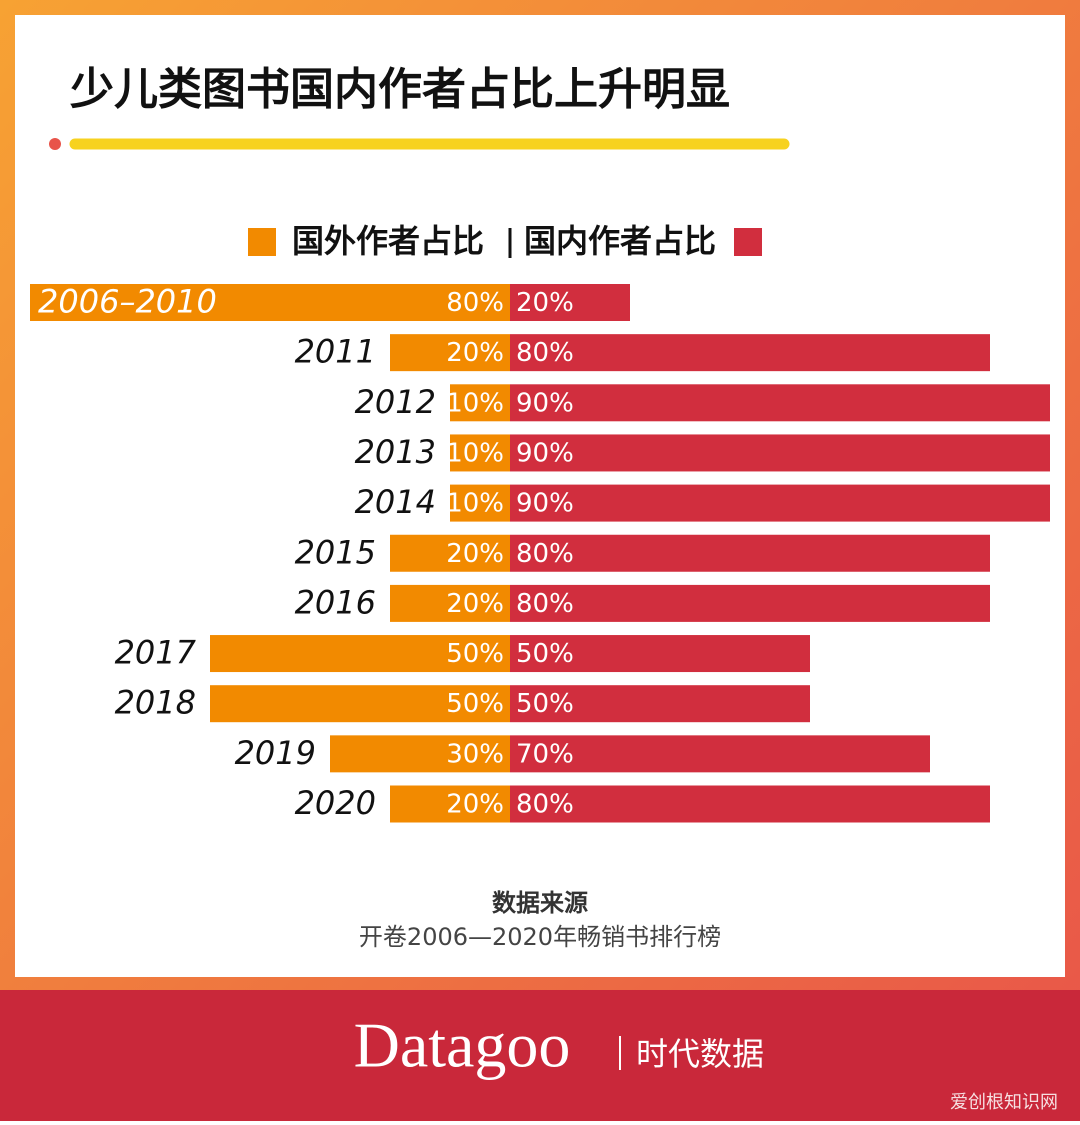  Describe the element at coordinates (700, 1054) in the screenshot. I see `brand-tagline: 时代数据` at that location.